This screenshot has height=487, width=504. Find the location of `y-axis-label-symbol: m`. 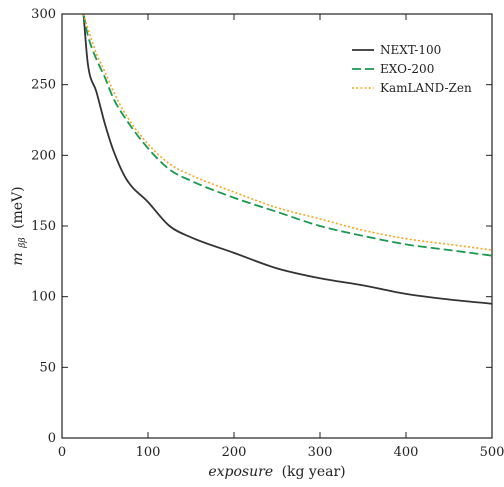

y-axis-label-symbol: m is located at coordinates (18, 258).